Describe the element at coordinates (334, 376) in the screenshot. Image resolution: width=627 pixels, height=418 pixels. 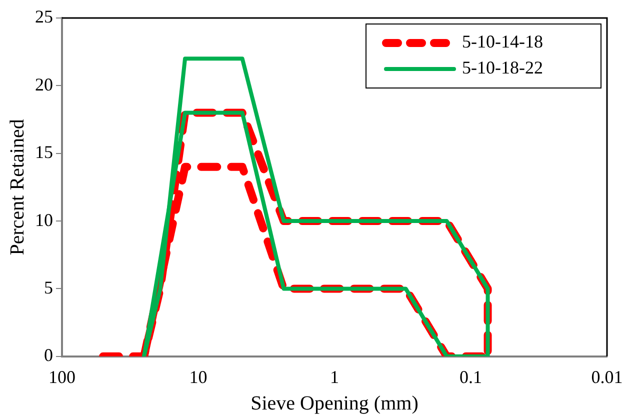
I see `x-tick-label: 1` at that location.